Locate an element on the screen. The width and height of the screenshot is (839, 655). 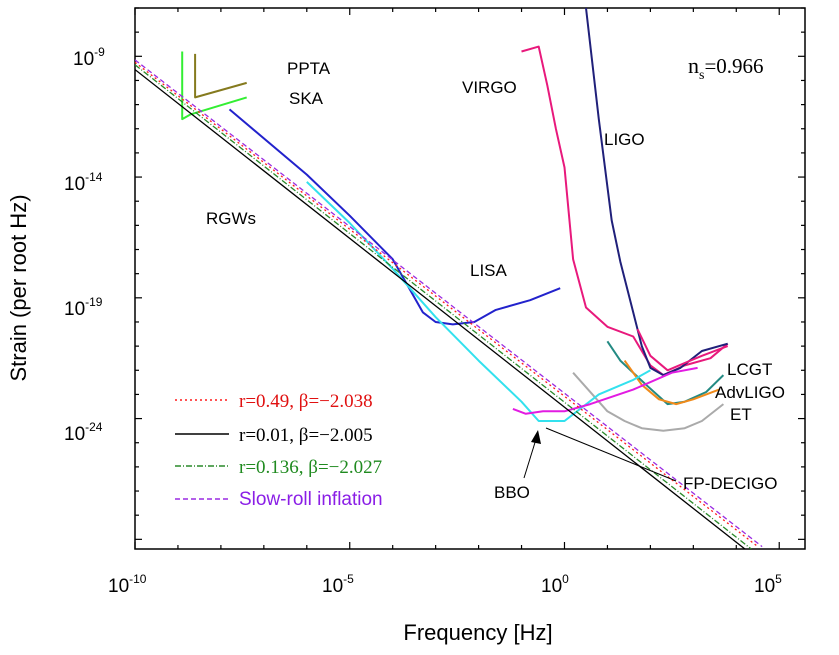
label-et: ET is located at coordinates (741, 414).